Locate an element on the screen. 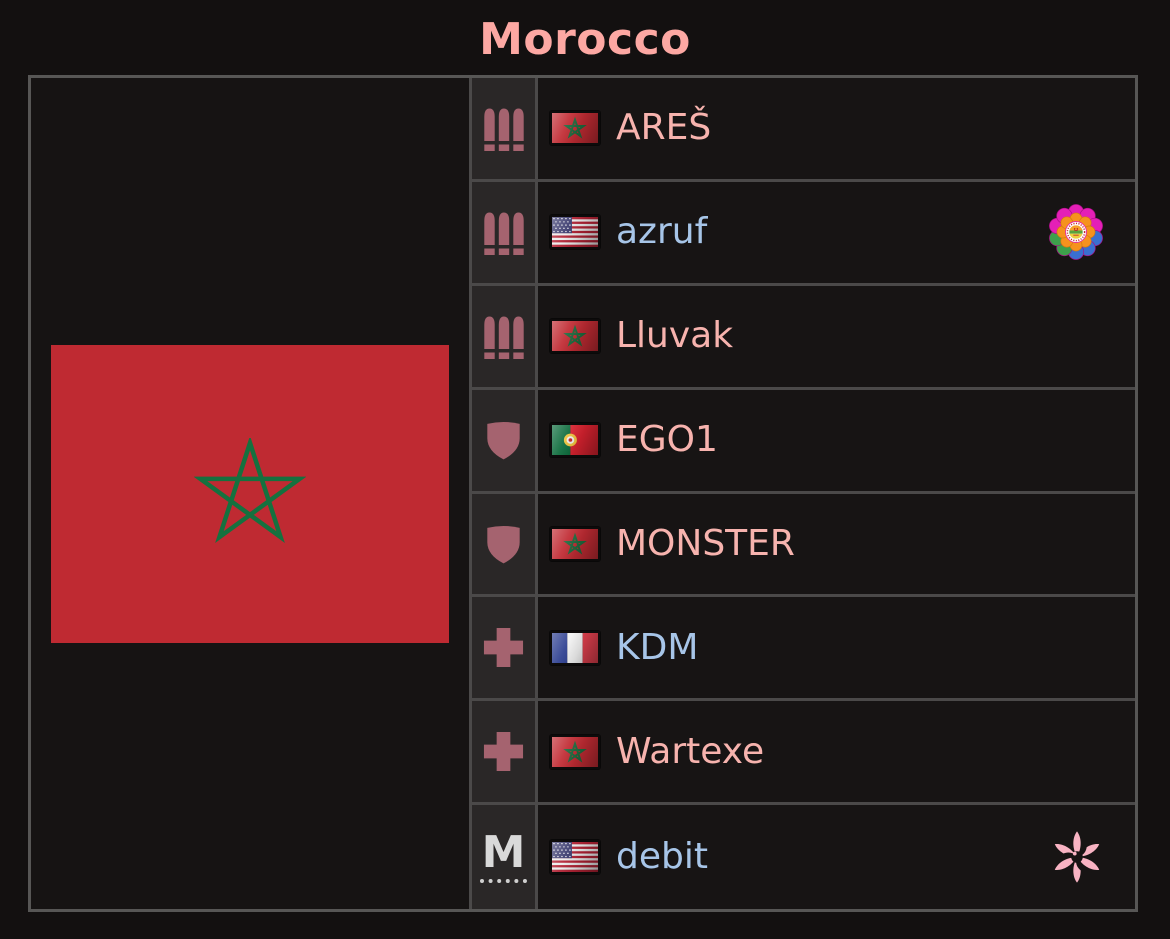 This screenshot has width=1170, height=939. citizen-name-link: Wartexe is located at coordinates (690, 751).